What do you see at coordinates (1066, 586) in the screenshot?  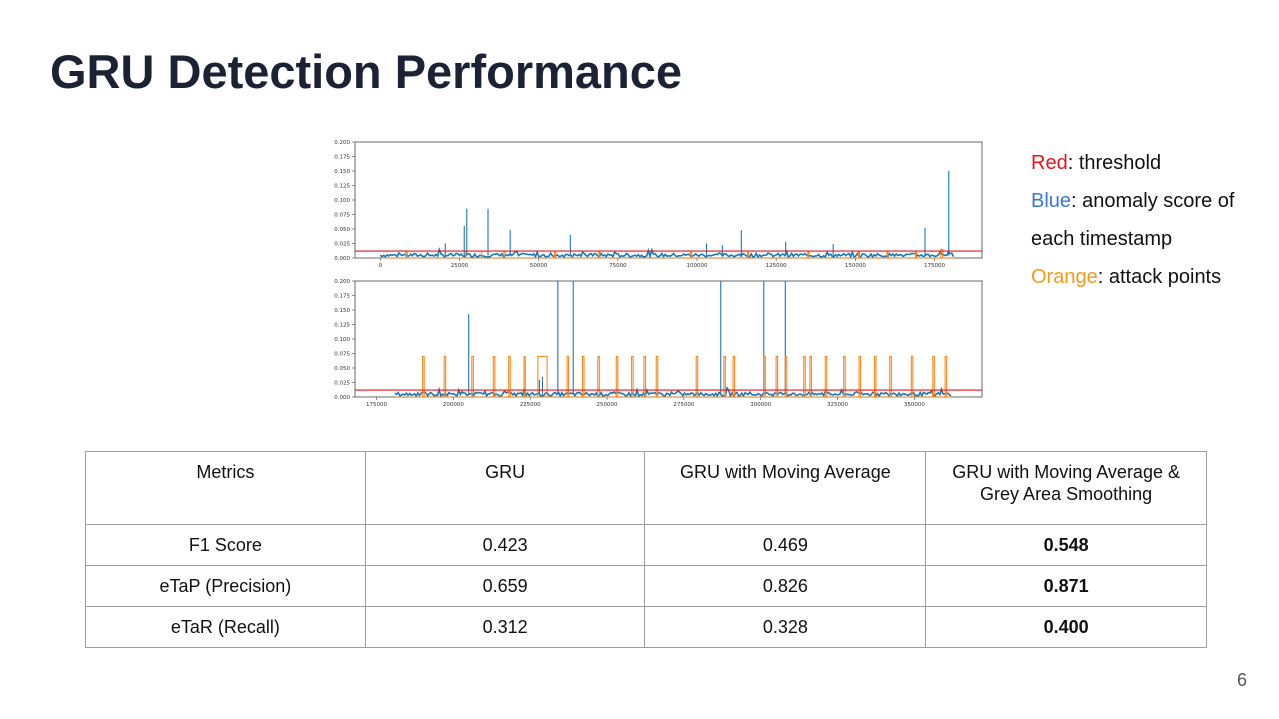 I see `metric-value-best: 0.871` at bounding box center [1066, 586].